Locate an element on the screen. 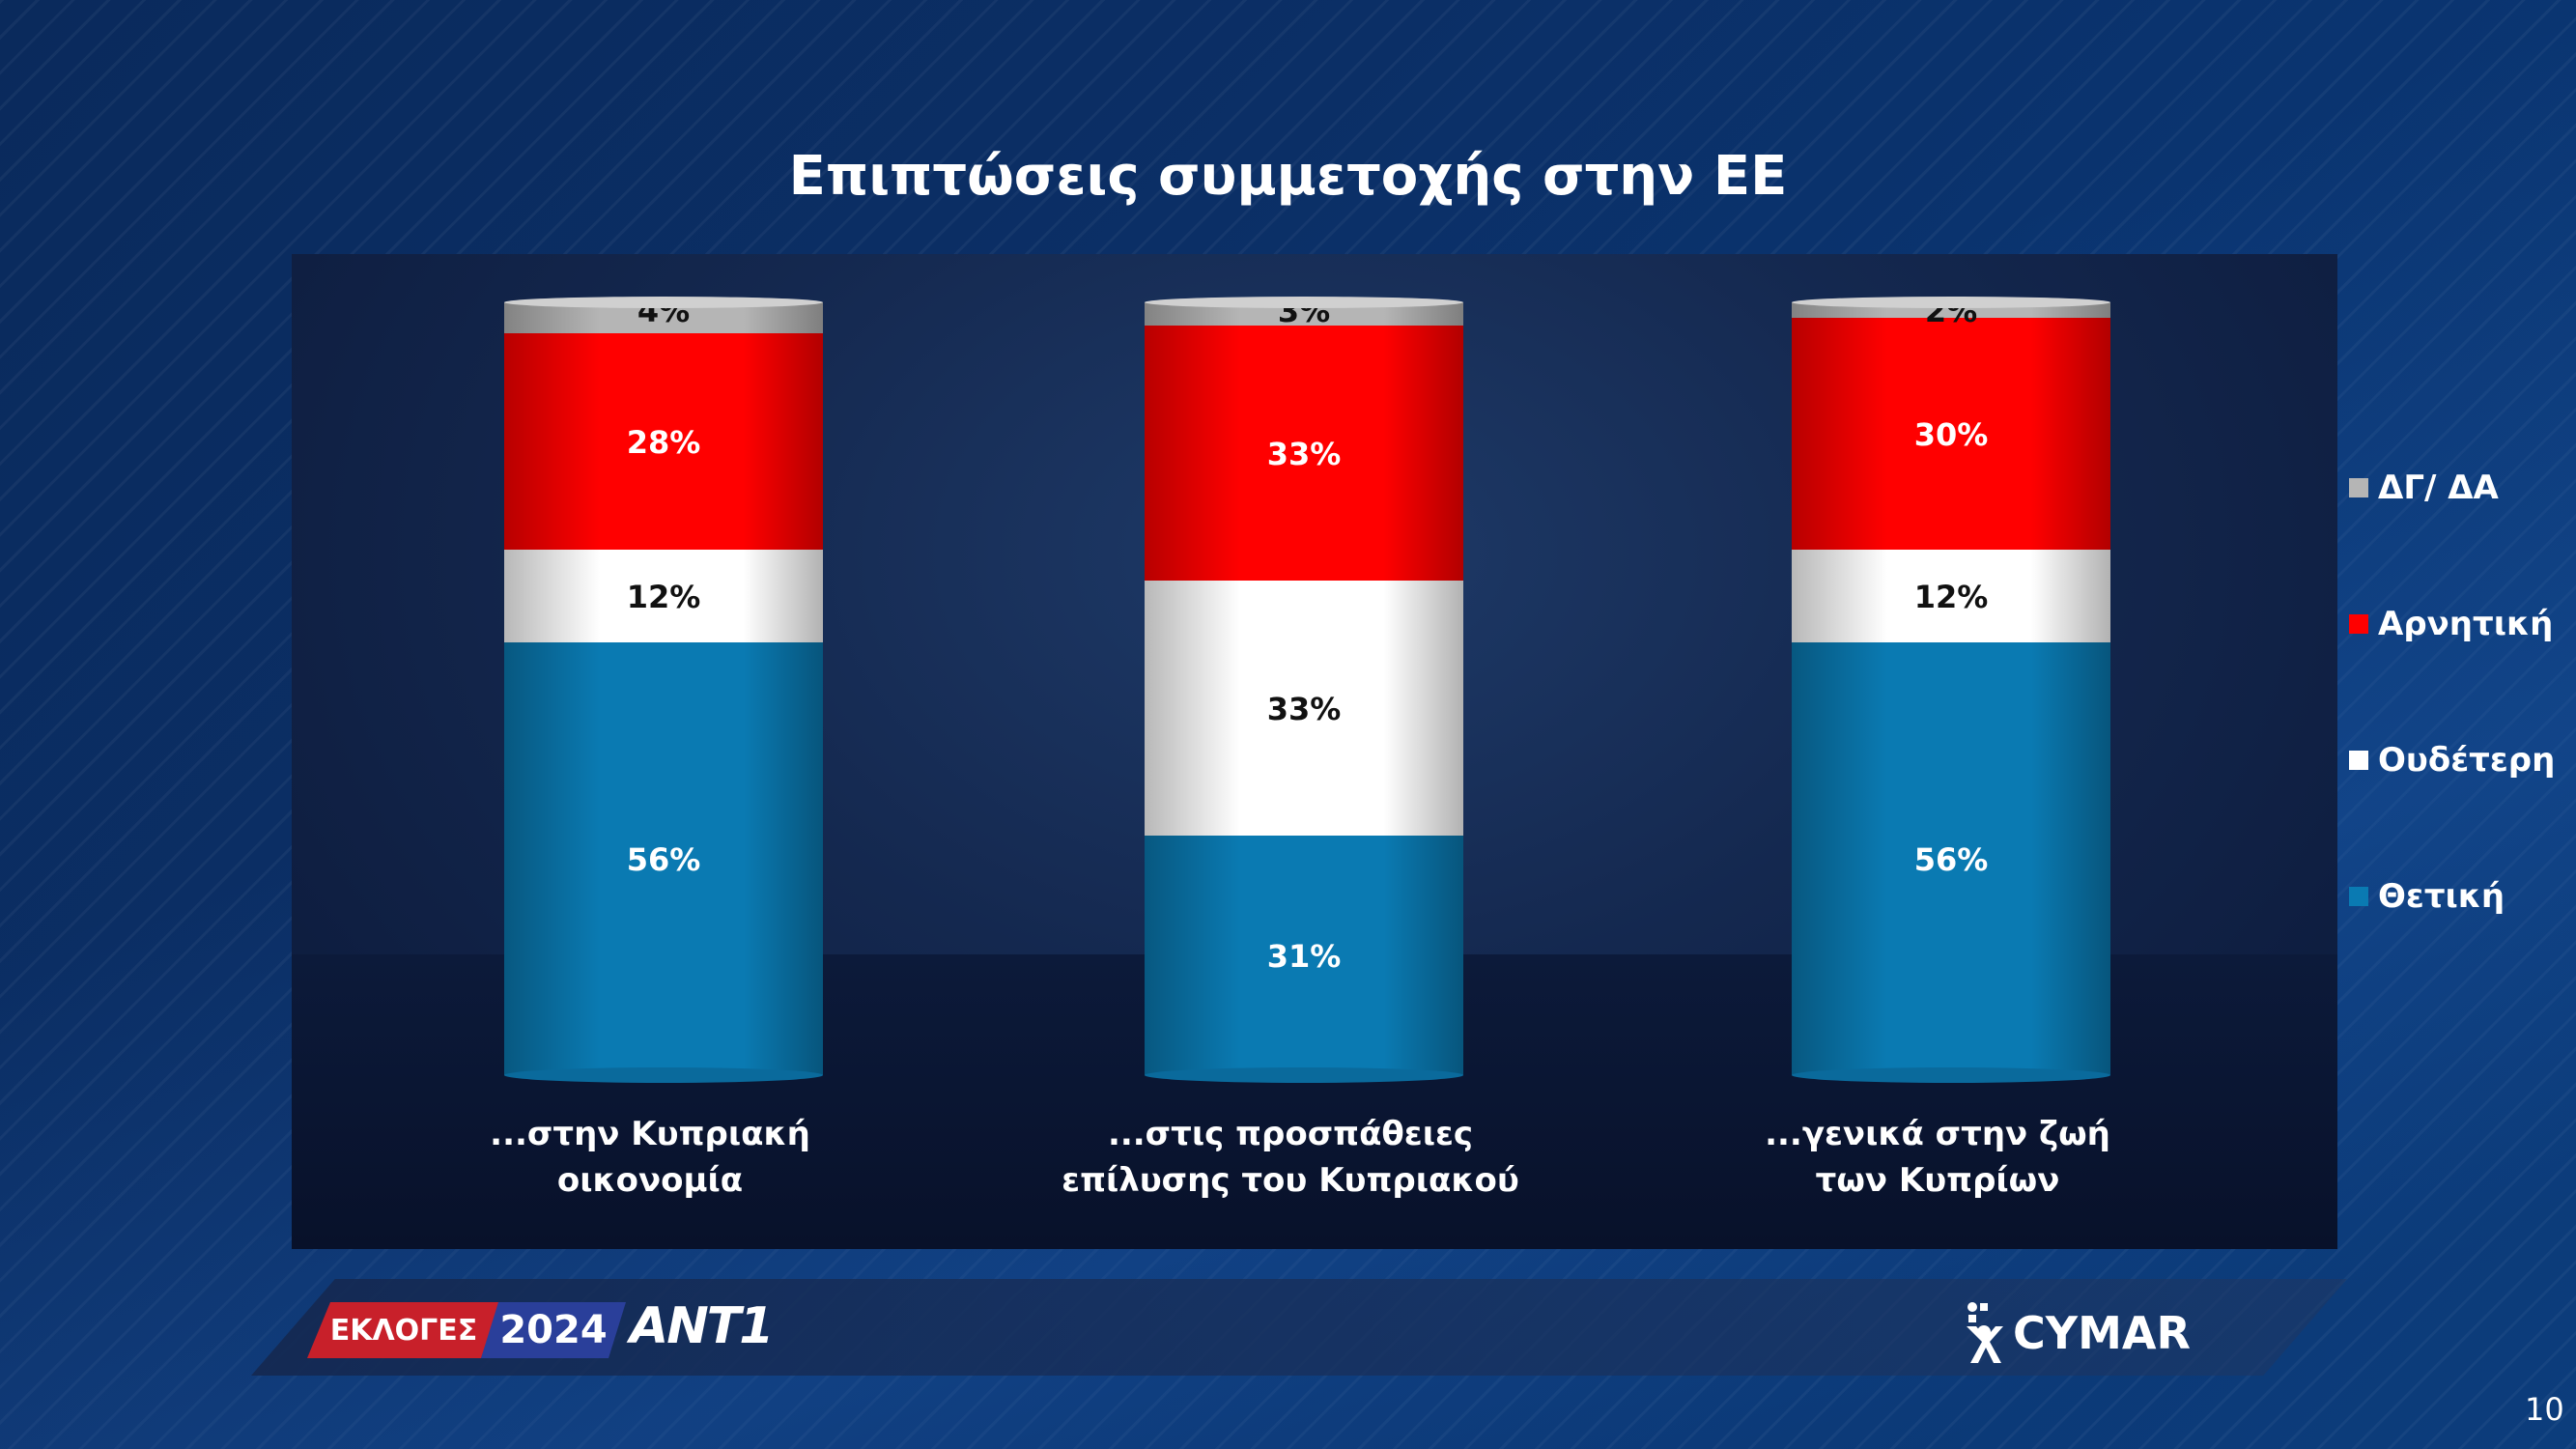 The height and width of the screenshot is (1449, 2576). category-label: οικονομία is located at coordinates (650, 1180).